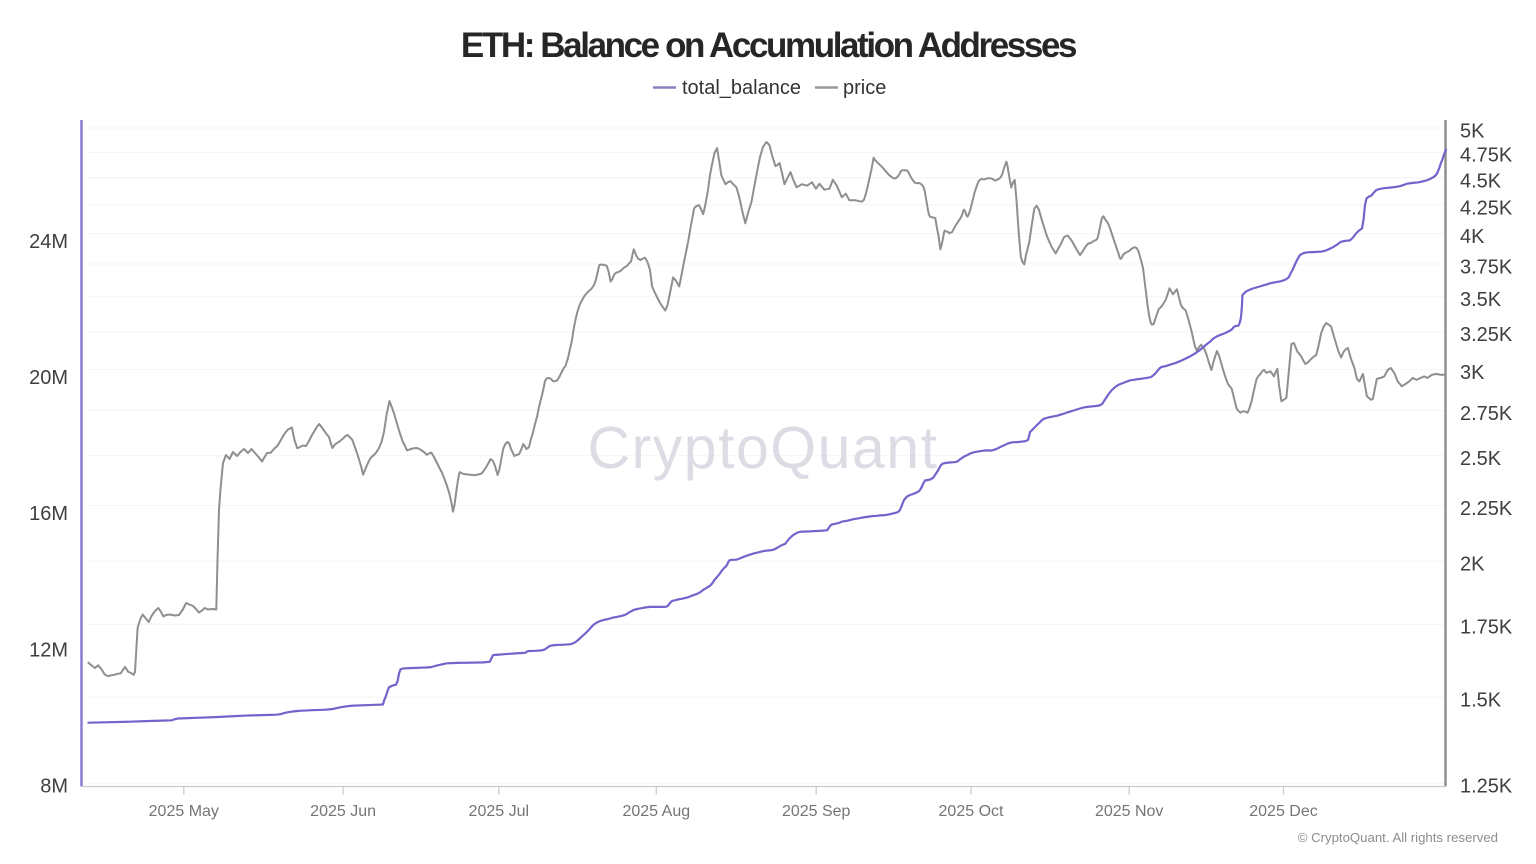 This screenshot has height=864, width=1536. What do you see at coordinates (769, 45) in the screenshot?
I see `svg-text:ETH: Balance on Accumulation A: ETH: Balance on Accumulation Addresses` at bounding box center [769, 45].